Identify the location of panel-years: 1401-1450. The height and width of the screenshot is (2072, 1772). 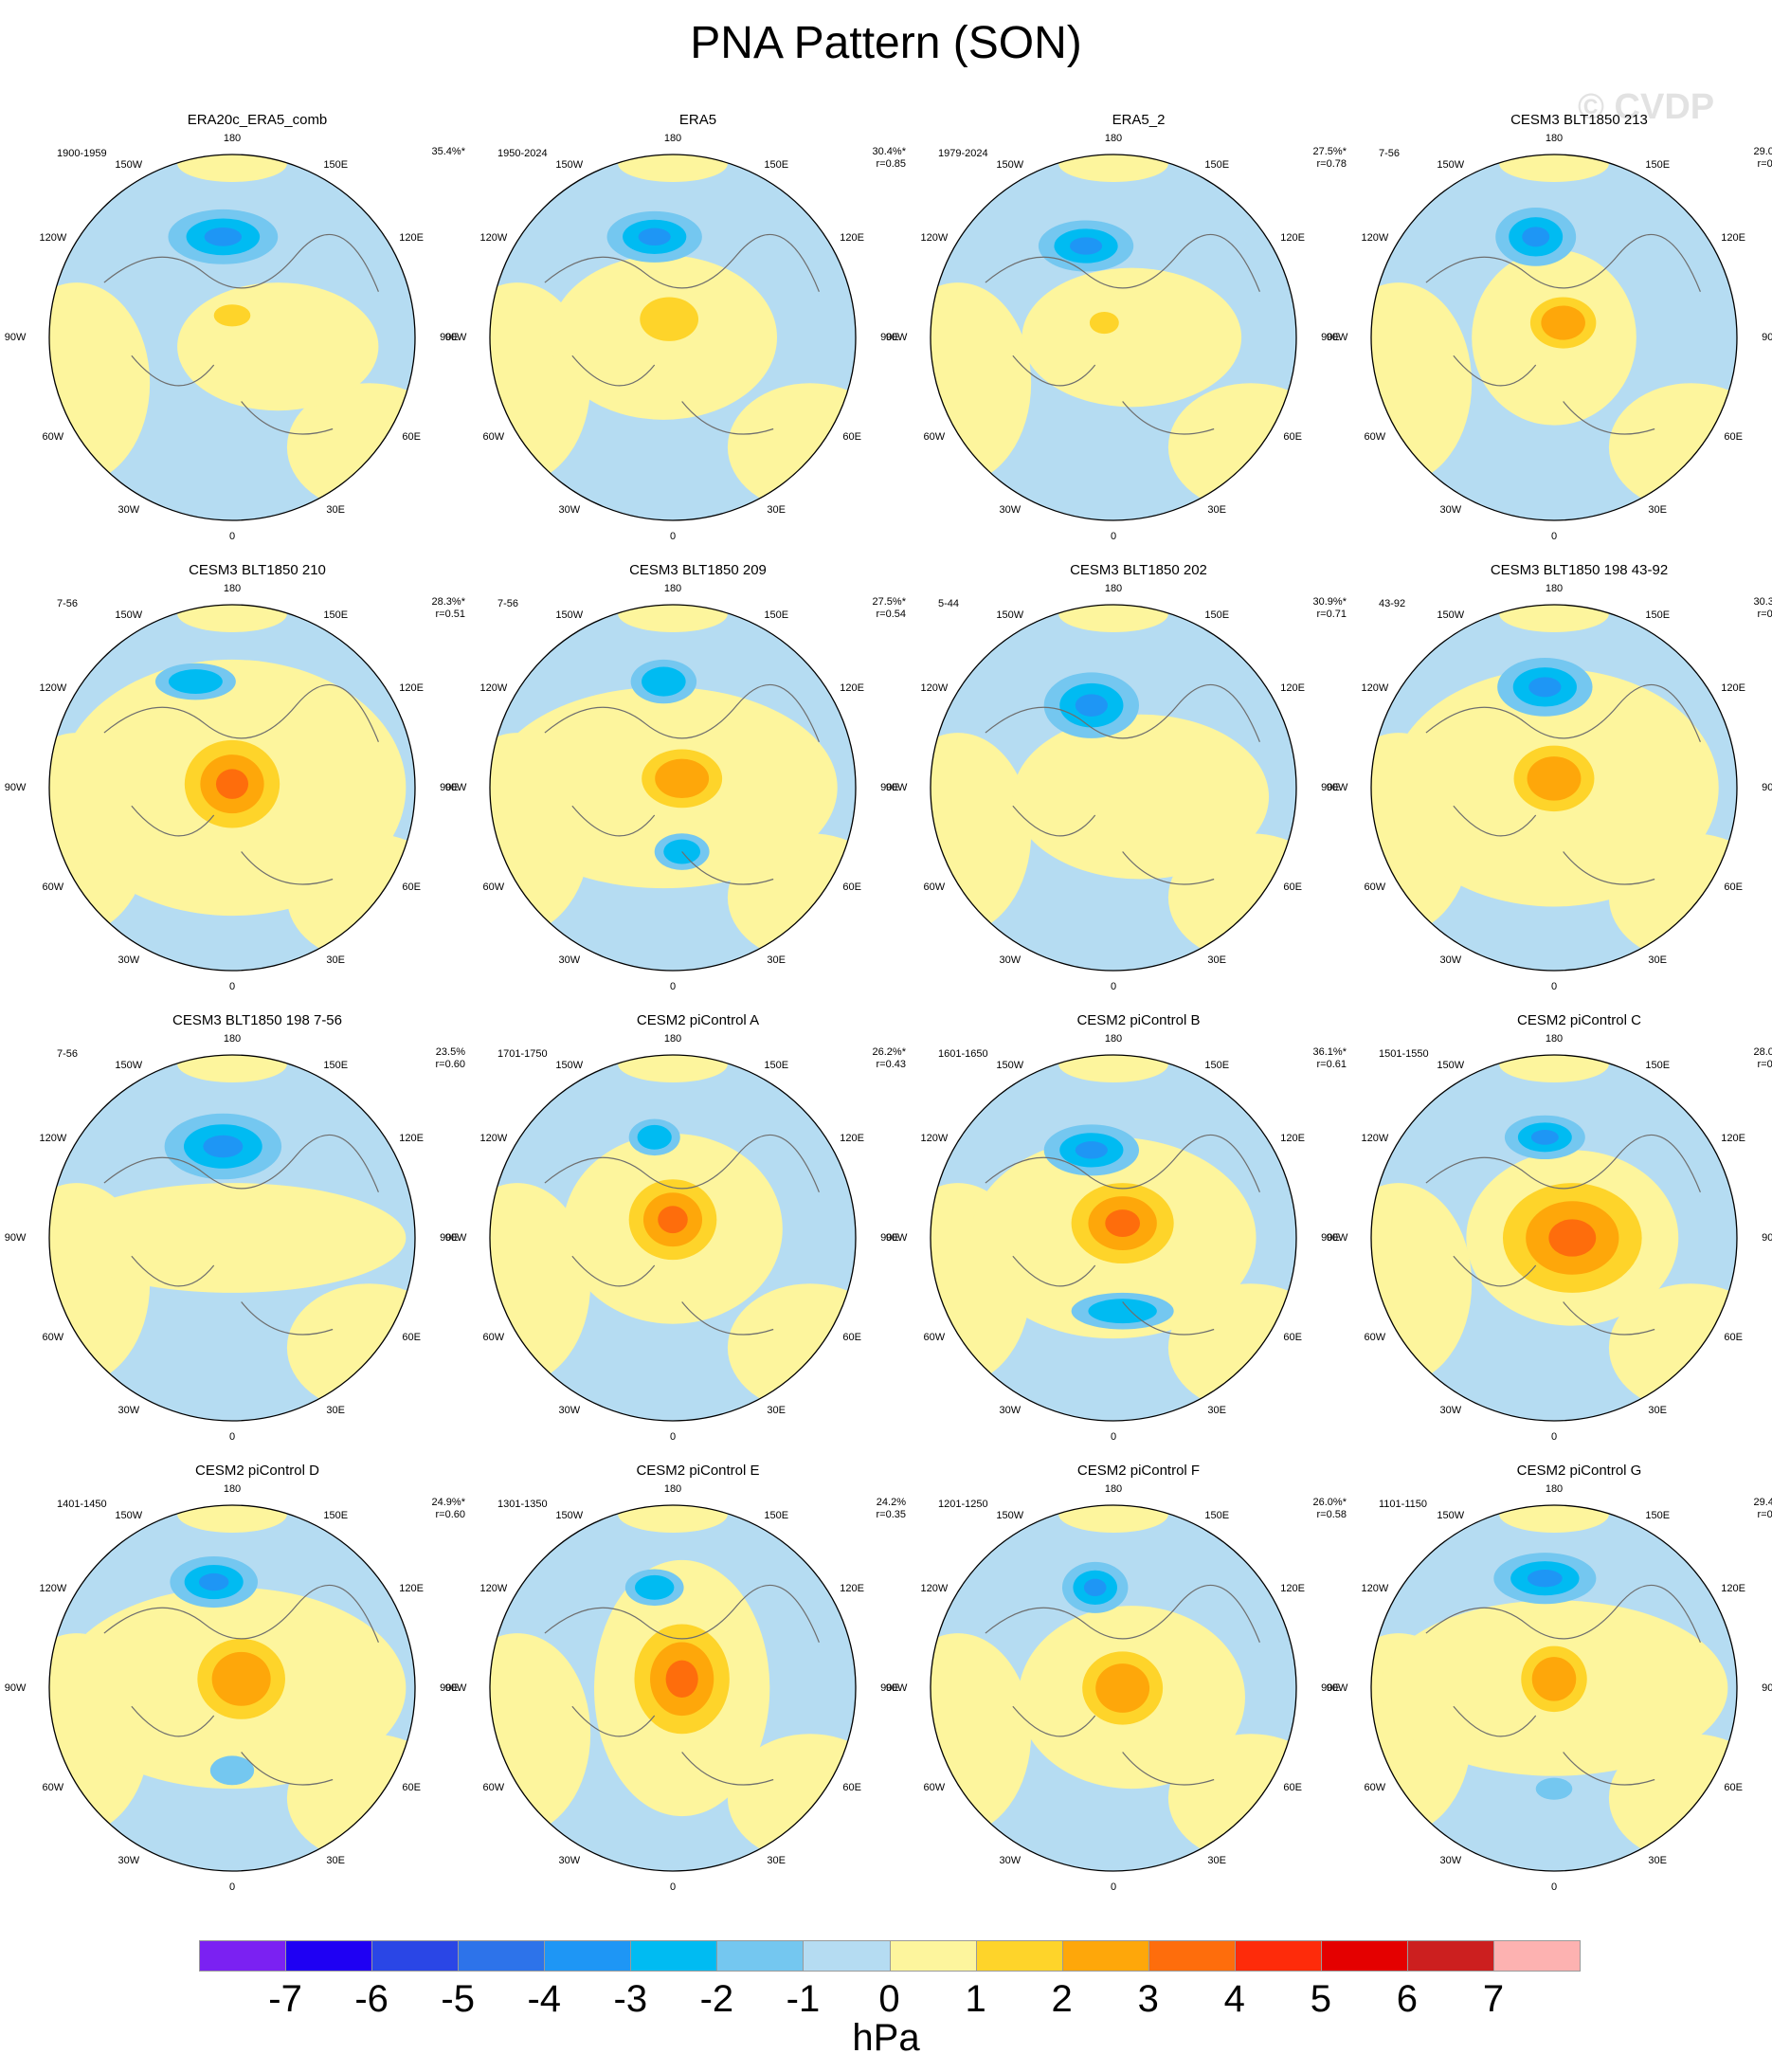
(82, 1504).